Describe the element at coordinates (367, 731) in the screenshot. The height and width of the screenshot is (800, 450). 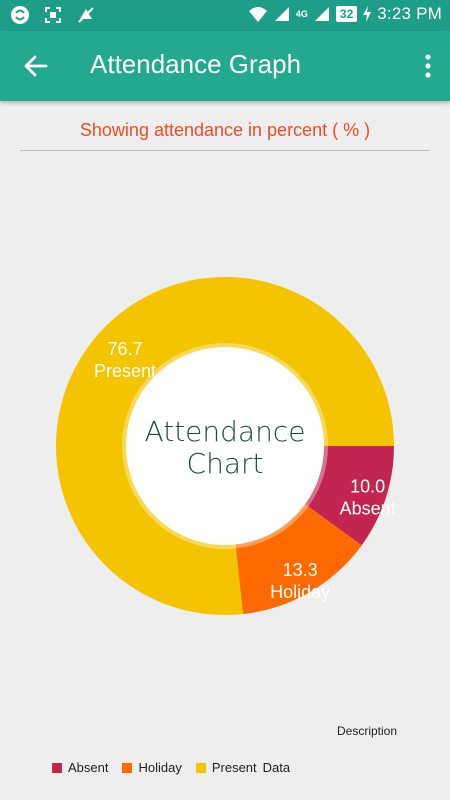
I see `chart-description: Description` at that location.